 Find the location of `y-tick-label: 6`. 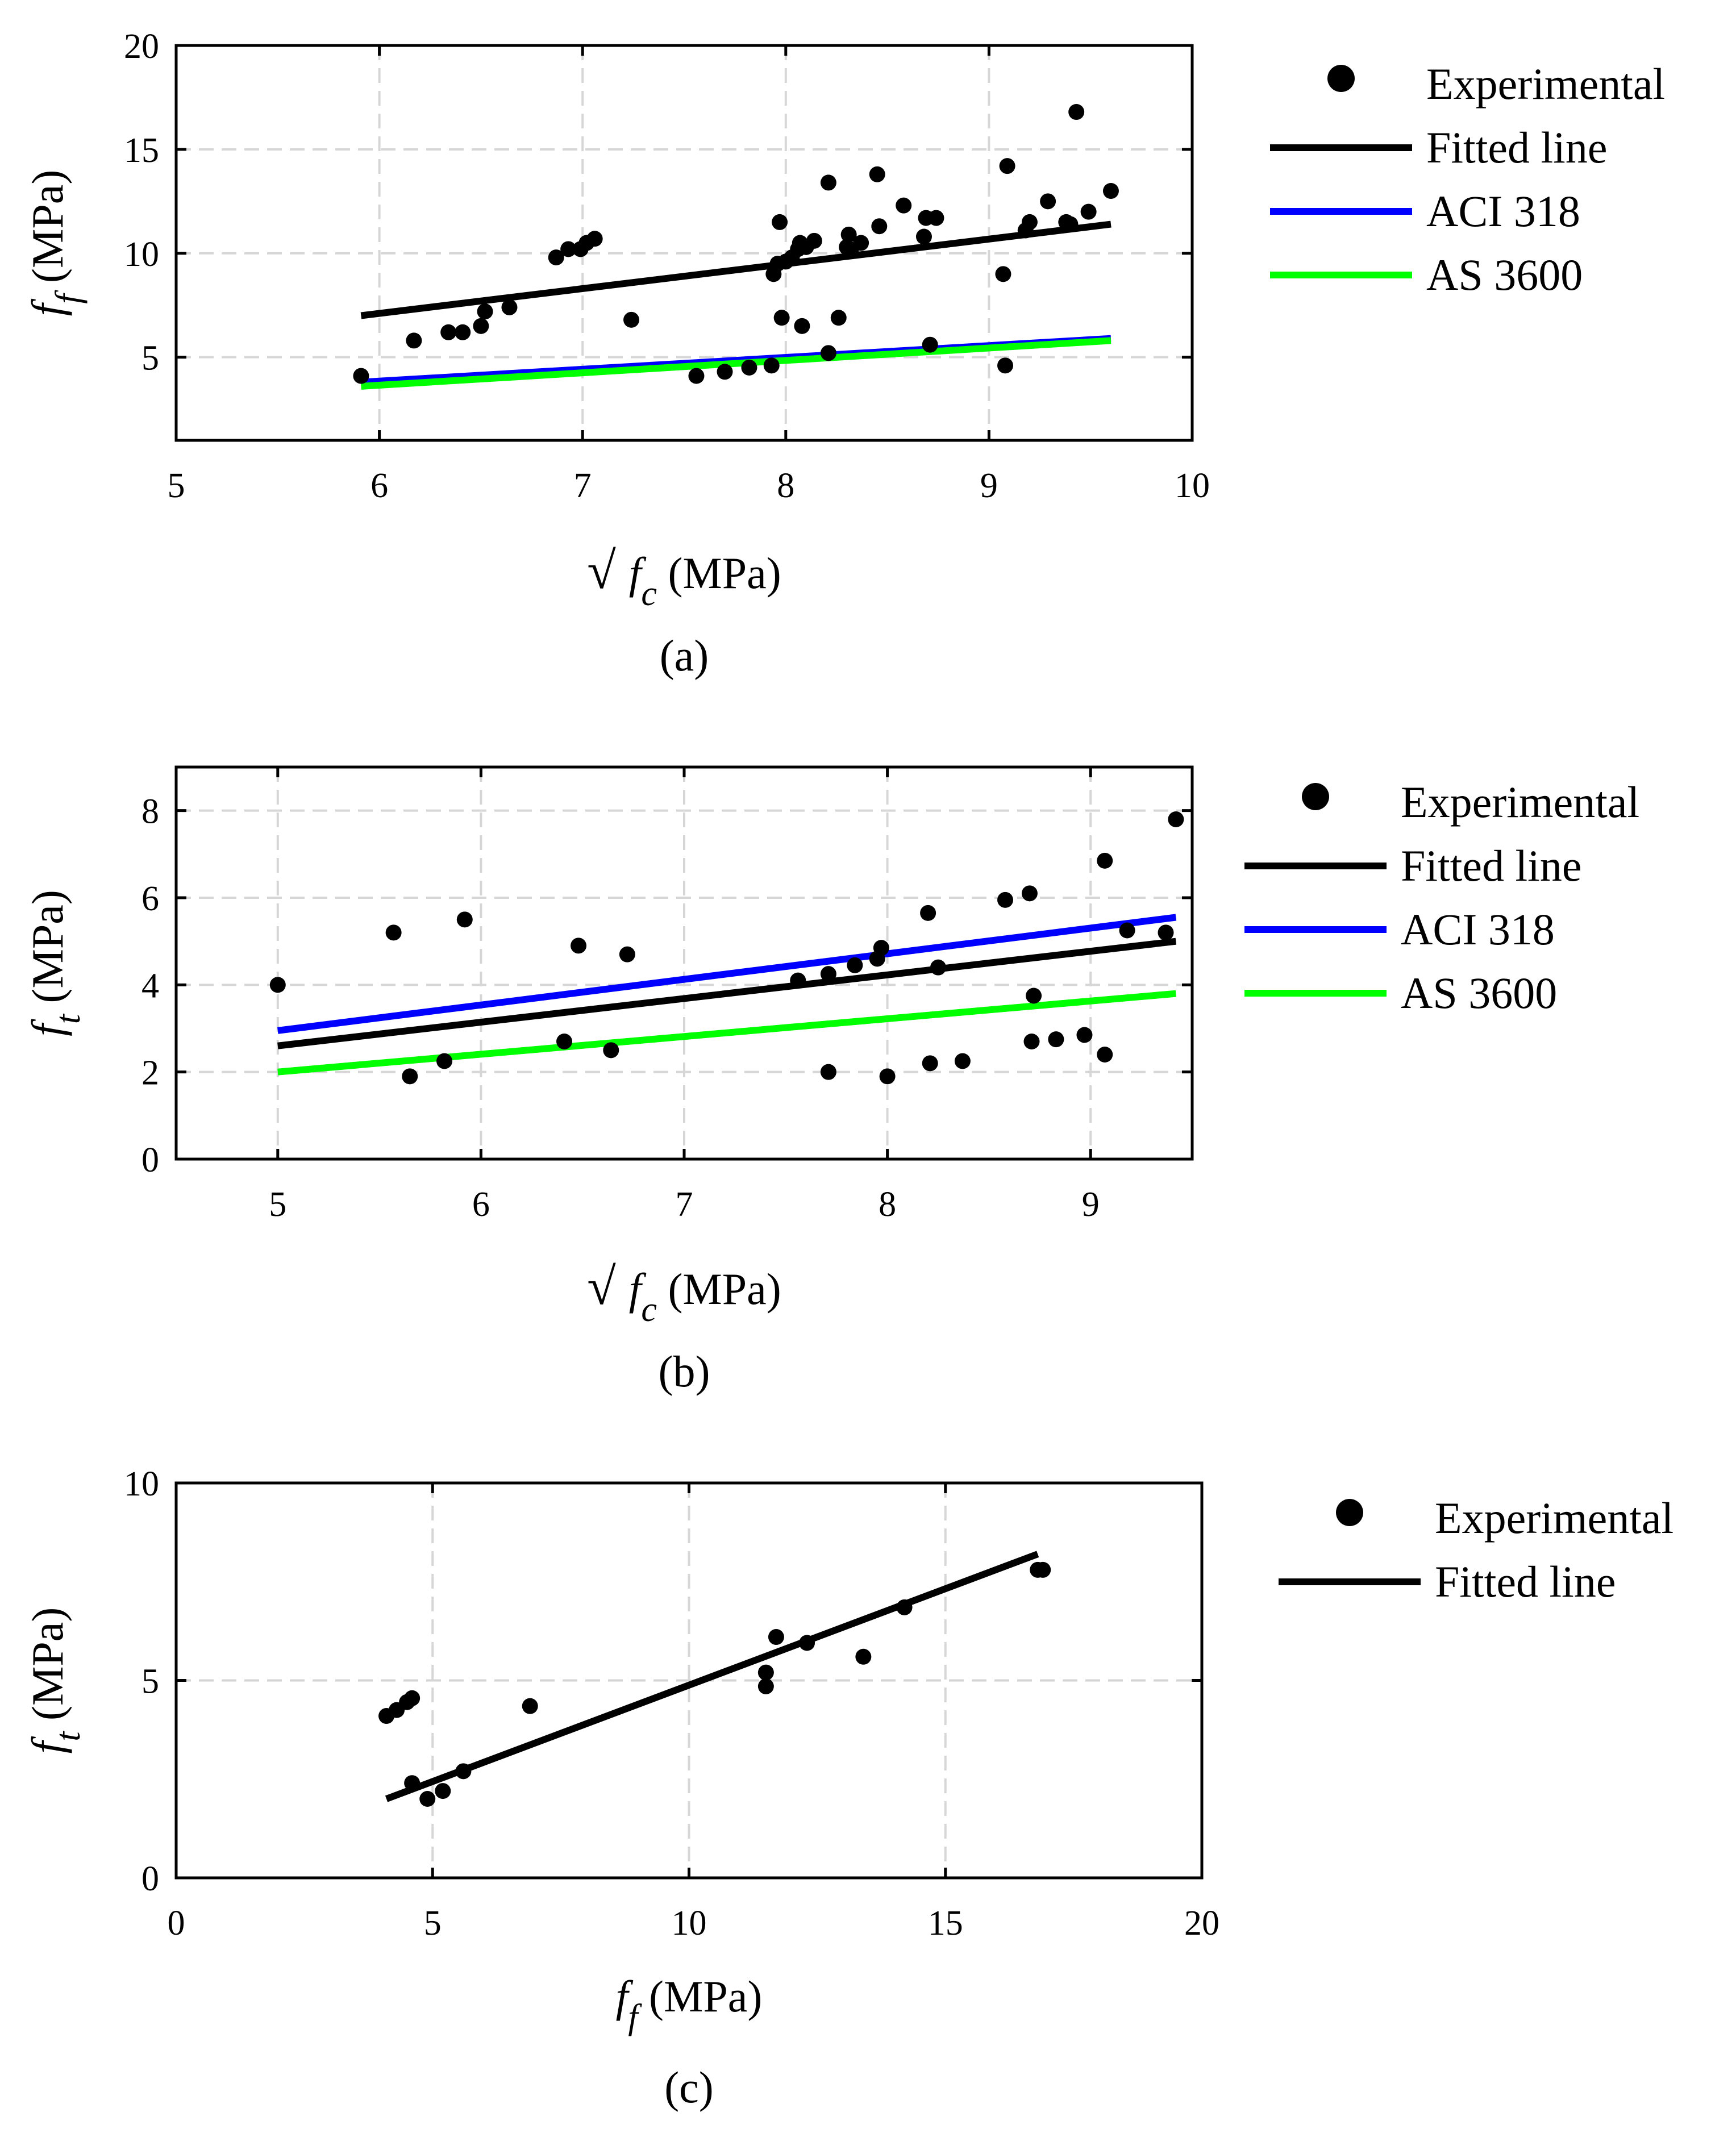

y-tick-label: 6 is located at coordinates (150, 899).